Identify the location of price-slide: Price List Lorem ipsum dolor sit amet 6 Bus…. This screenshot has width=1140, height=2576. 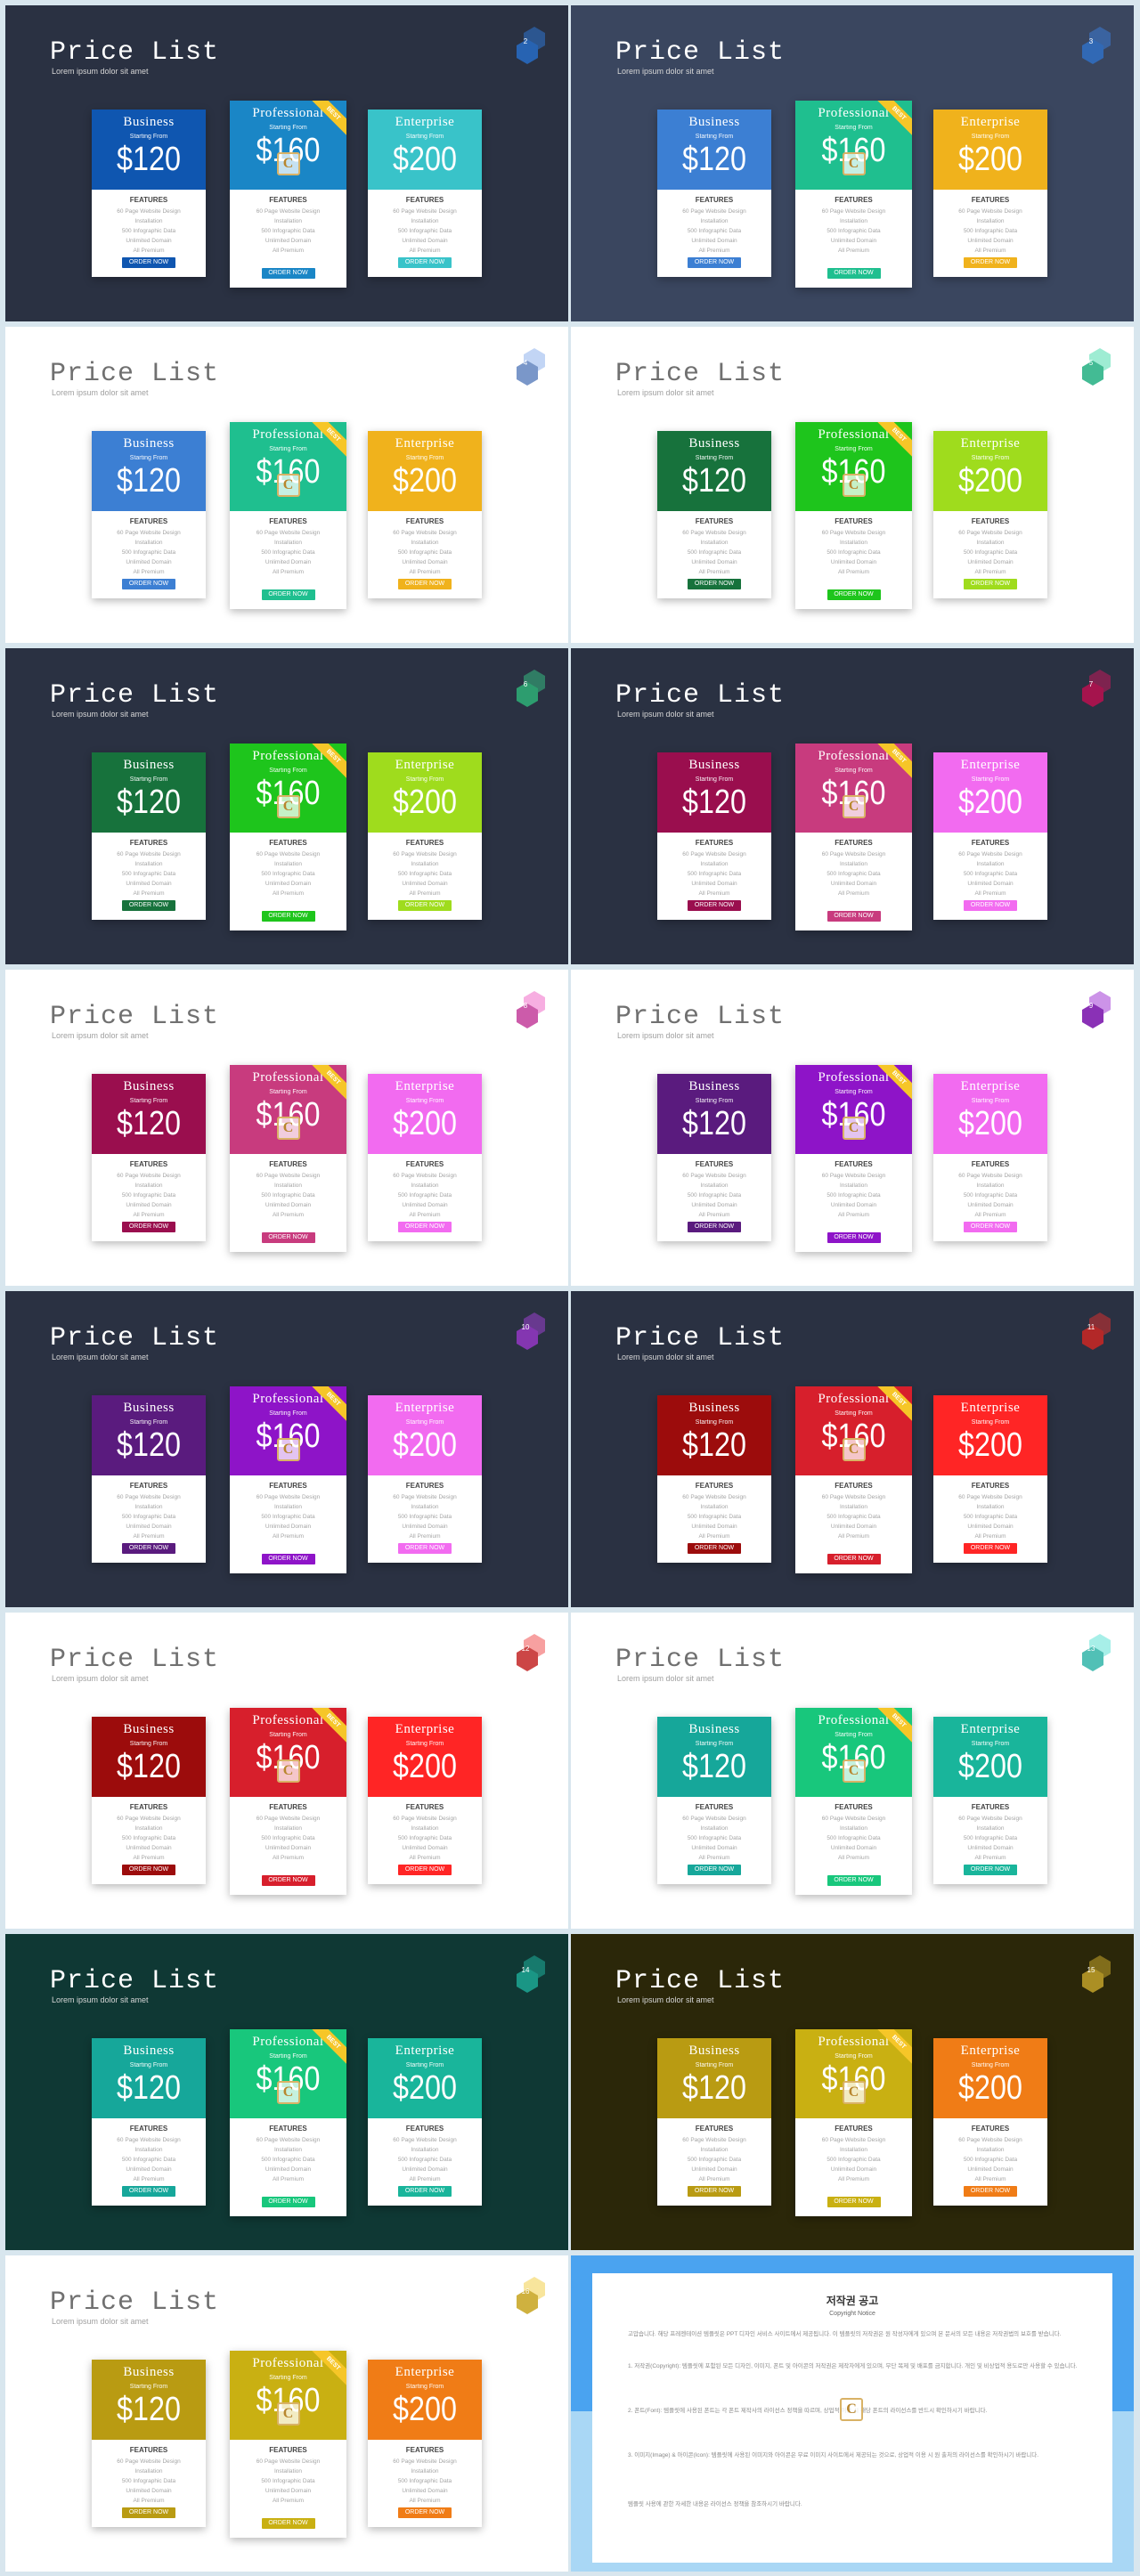
(286, 806).